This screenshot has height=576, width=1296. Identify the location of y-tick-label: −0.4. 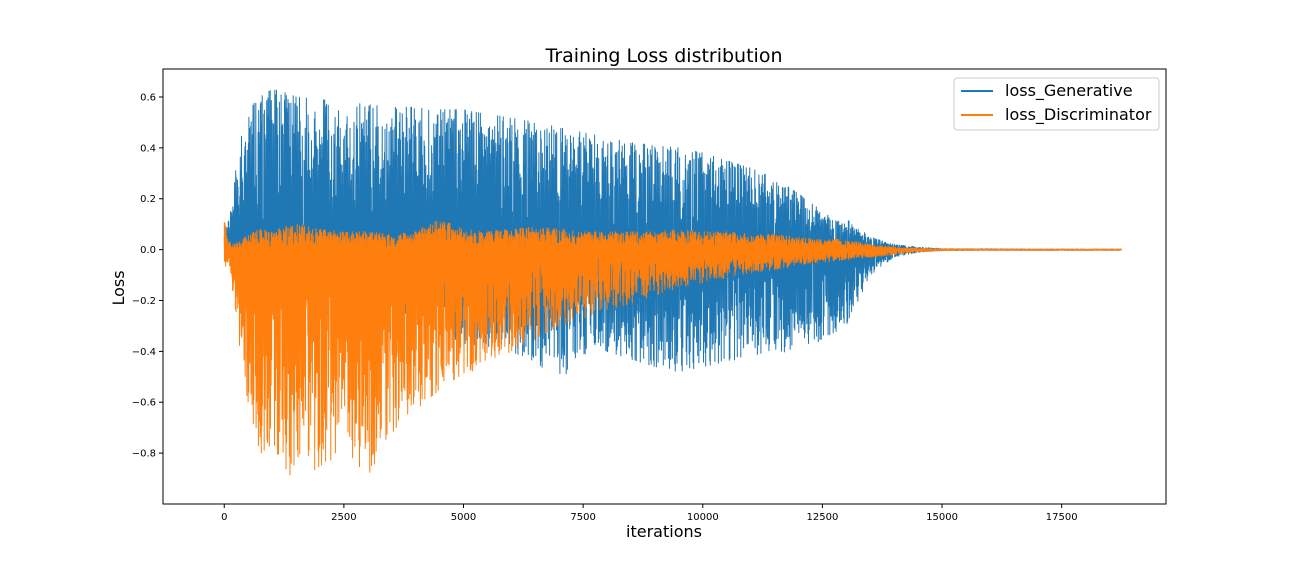
(144, 352).